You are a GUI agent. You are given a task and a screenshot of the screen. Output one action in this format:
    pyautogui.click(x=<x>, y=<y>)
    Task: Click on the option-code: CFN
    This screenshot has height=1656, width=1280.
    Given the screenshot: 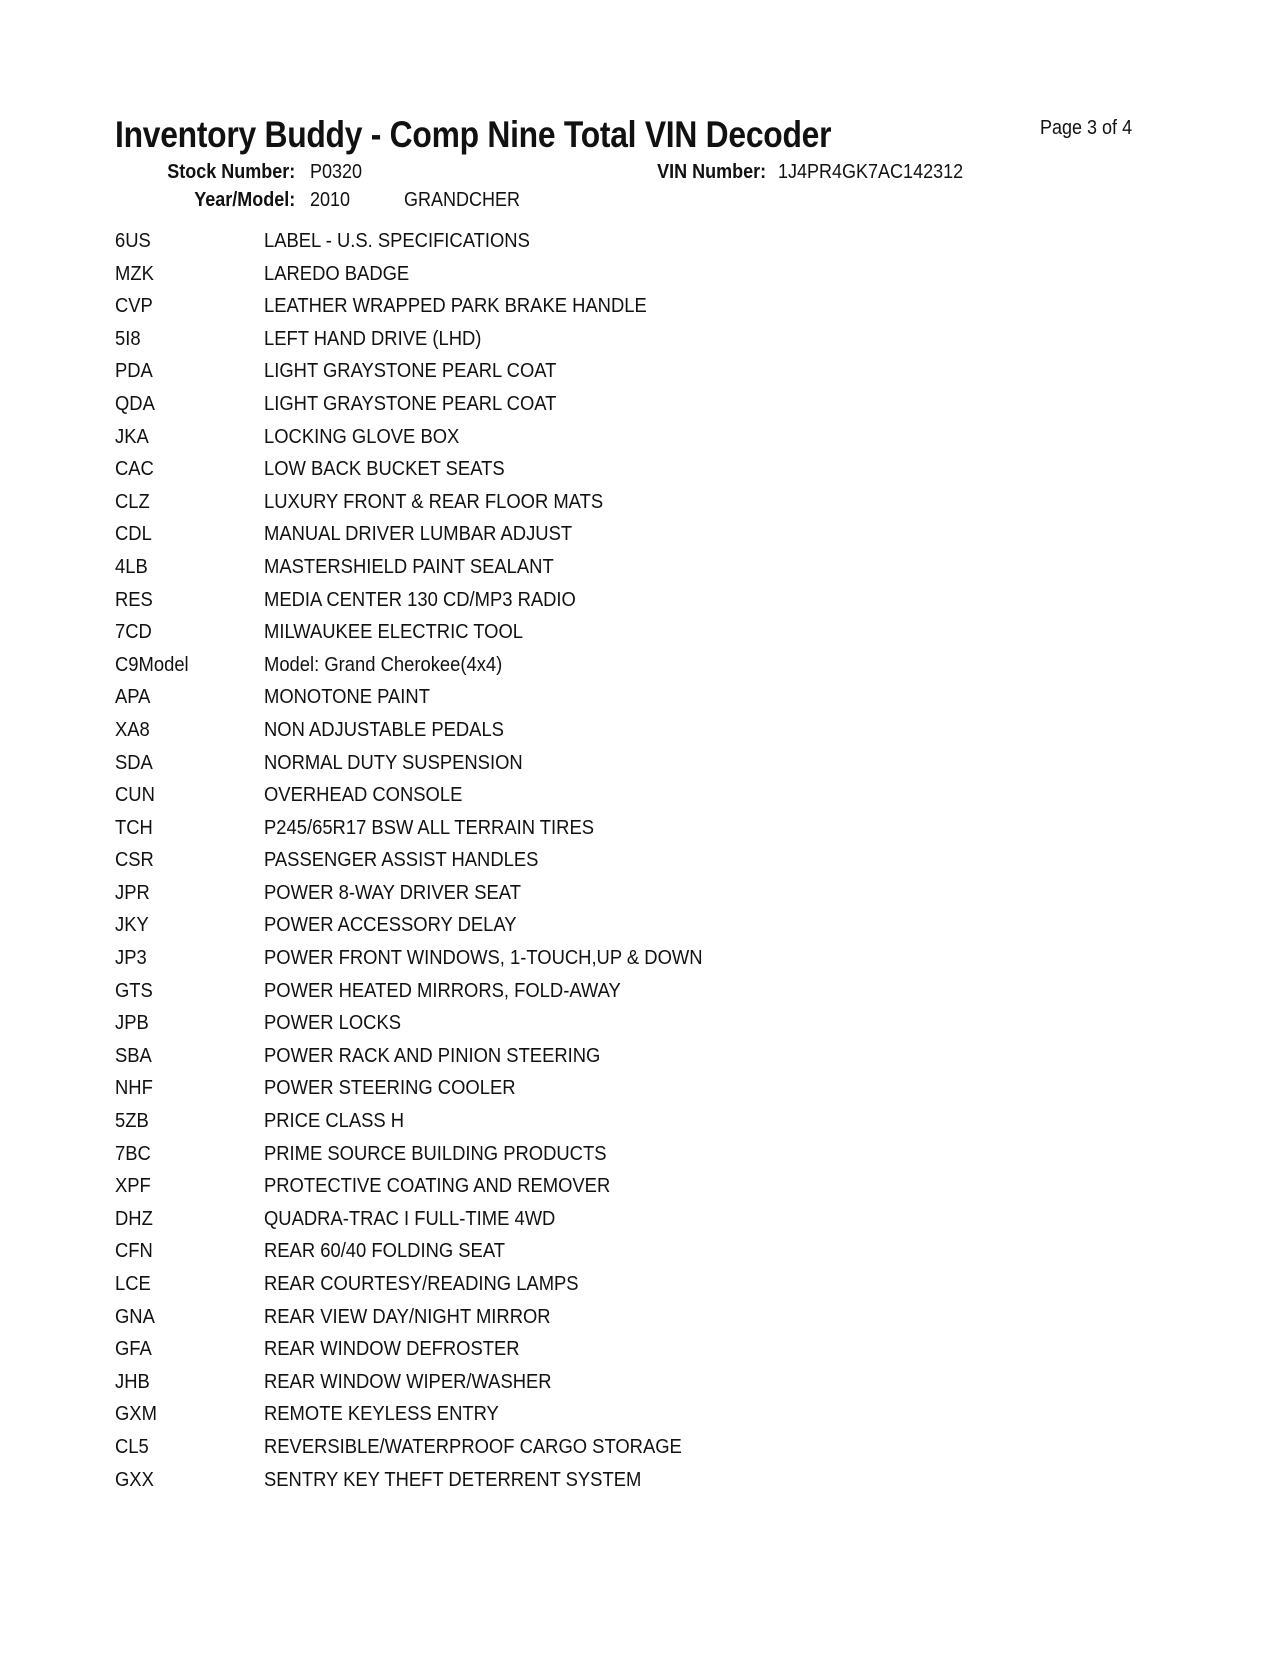 What is the action you would take?
    pyautogui.click(x=134, y=1251)
    